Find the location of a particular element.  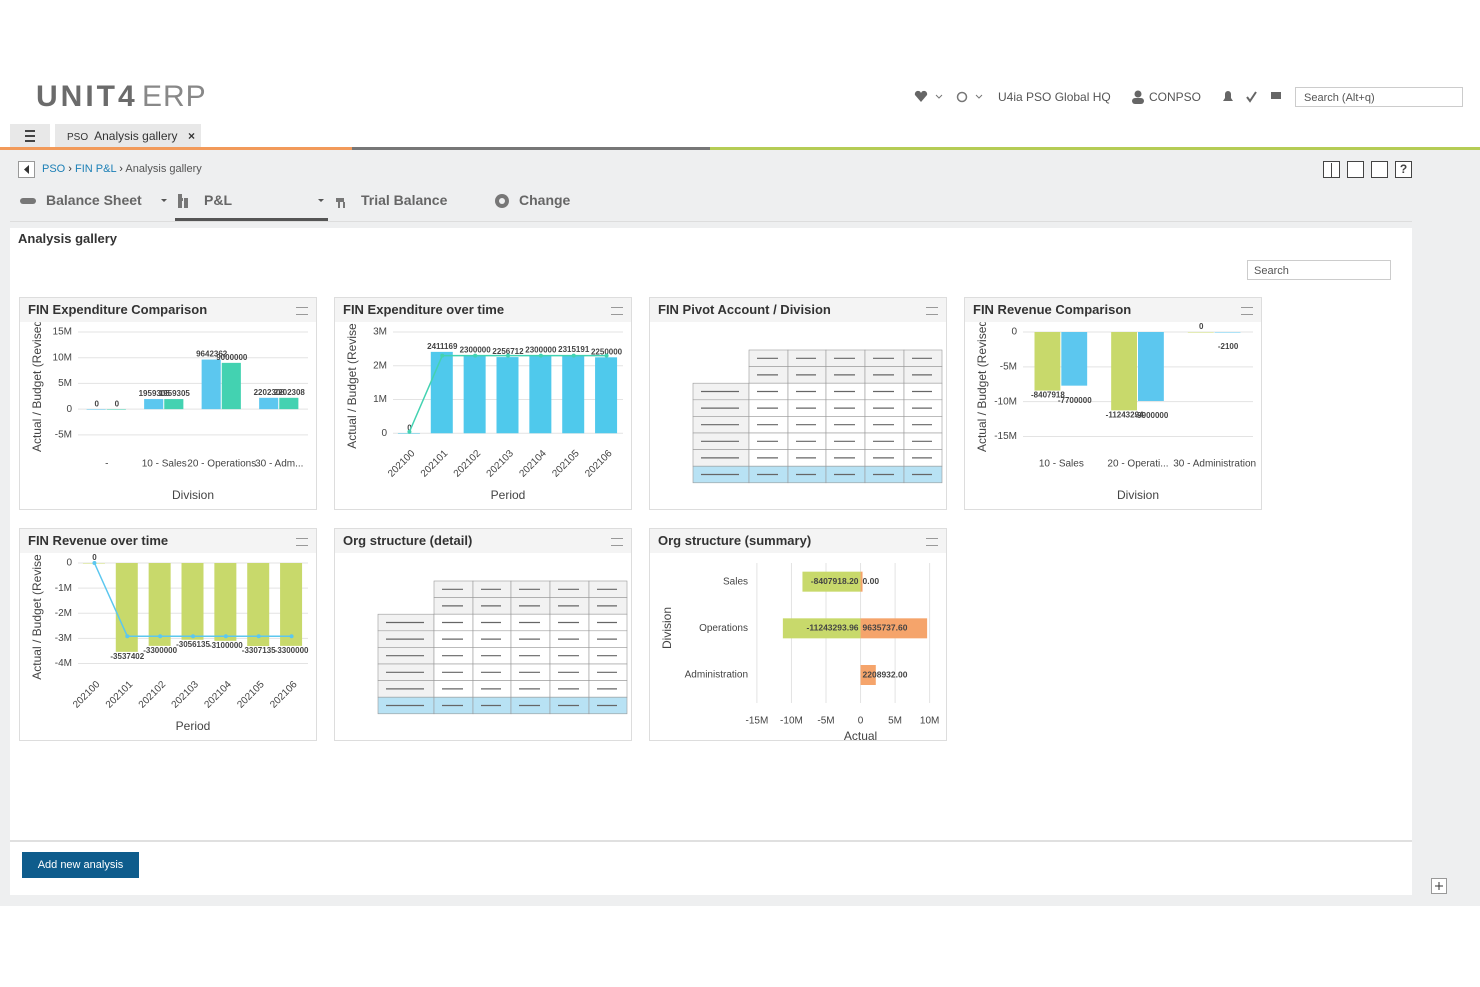

add-analysis-button: Add new analysis is located at coordinates (80, 865).